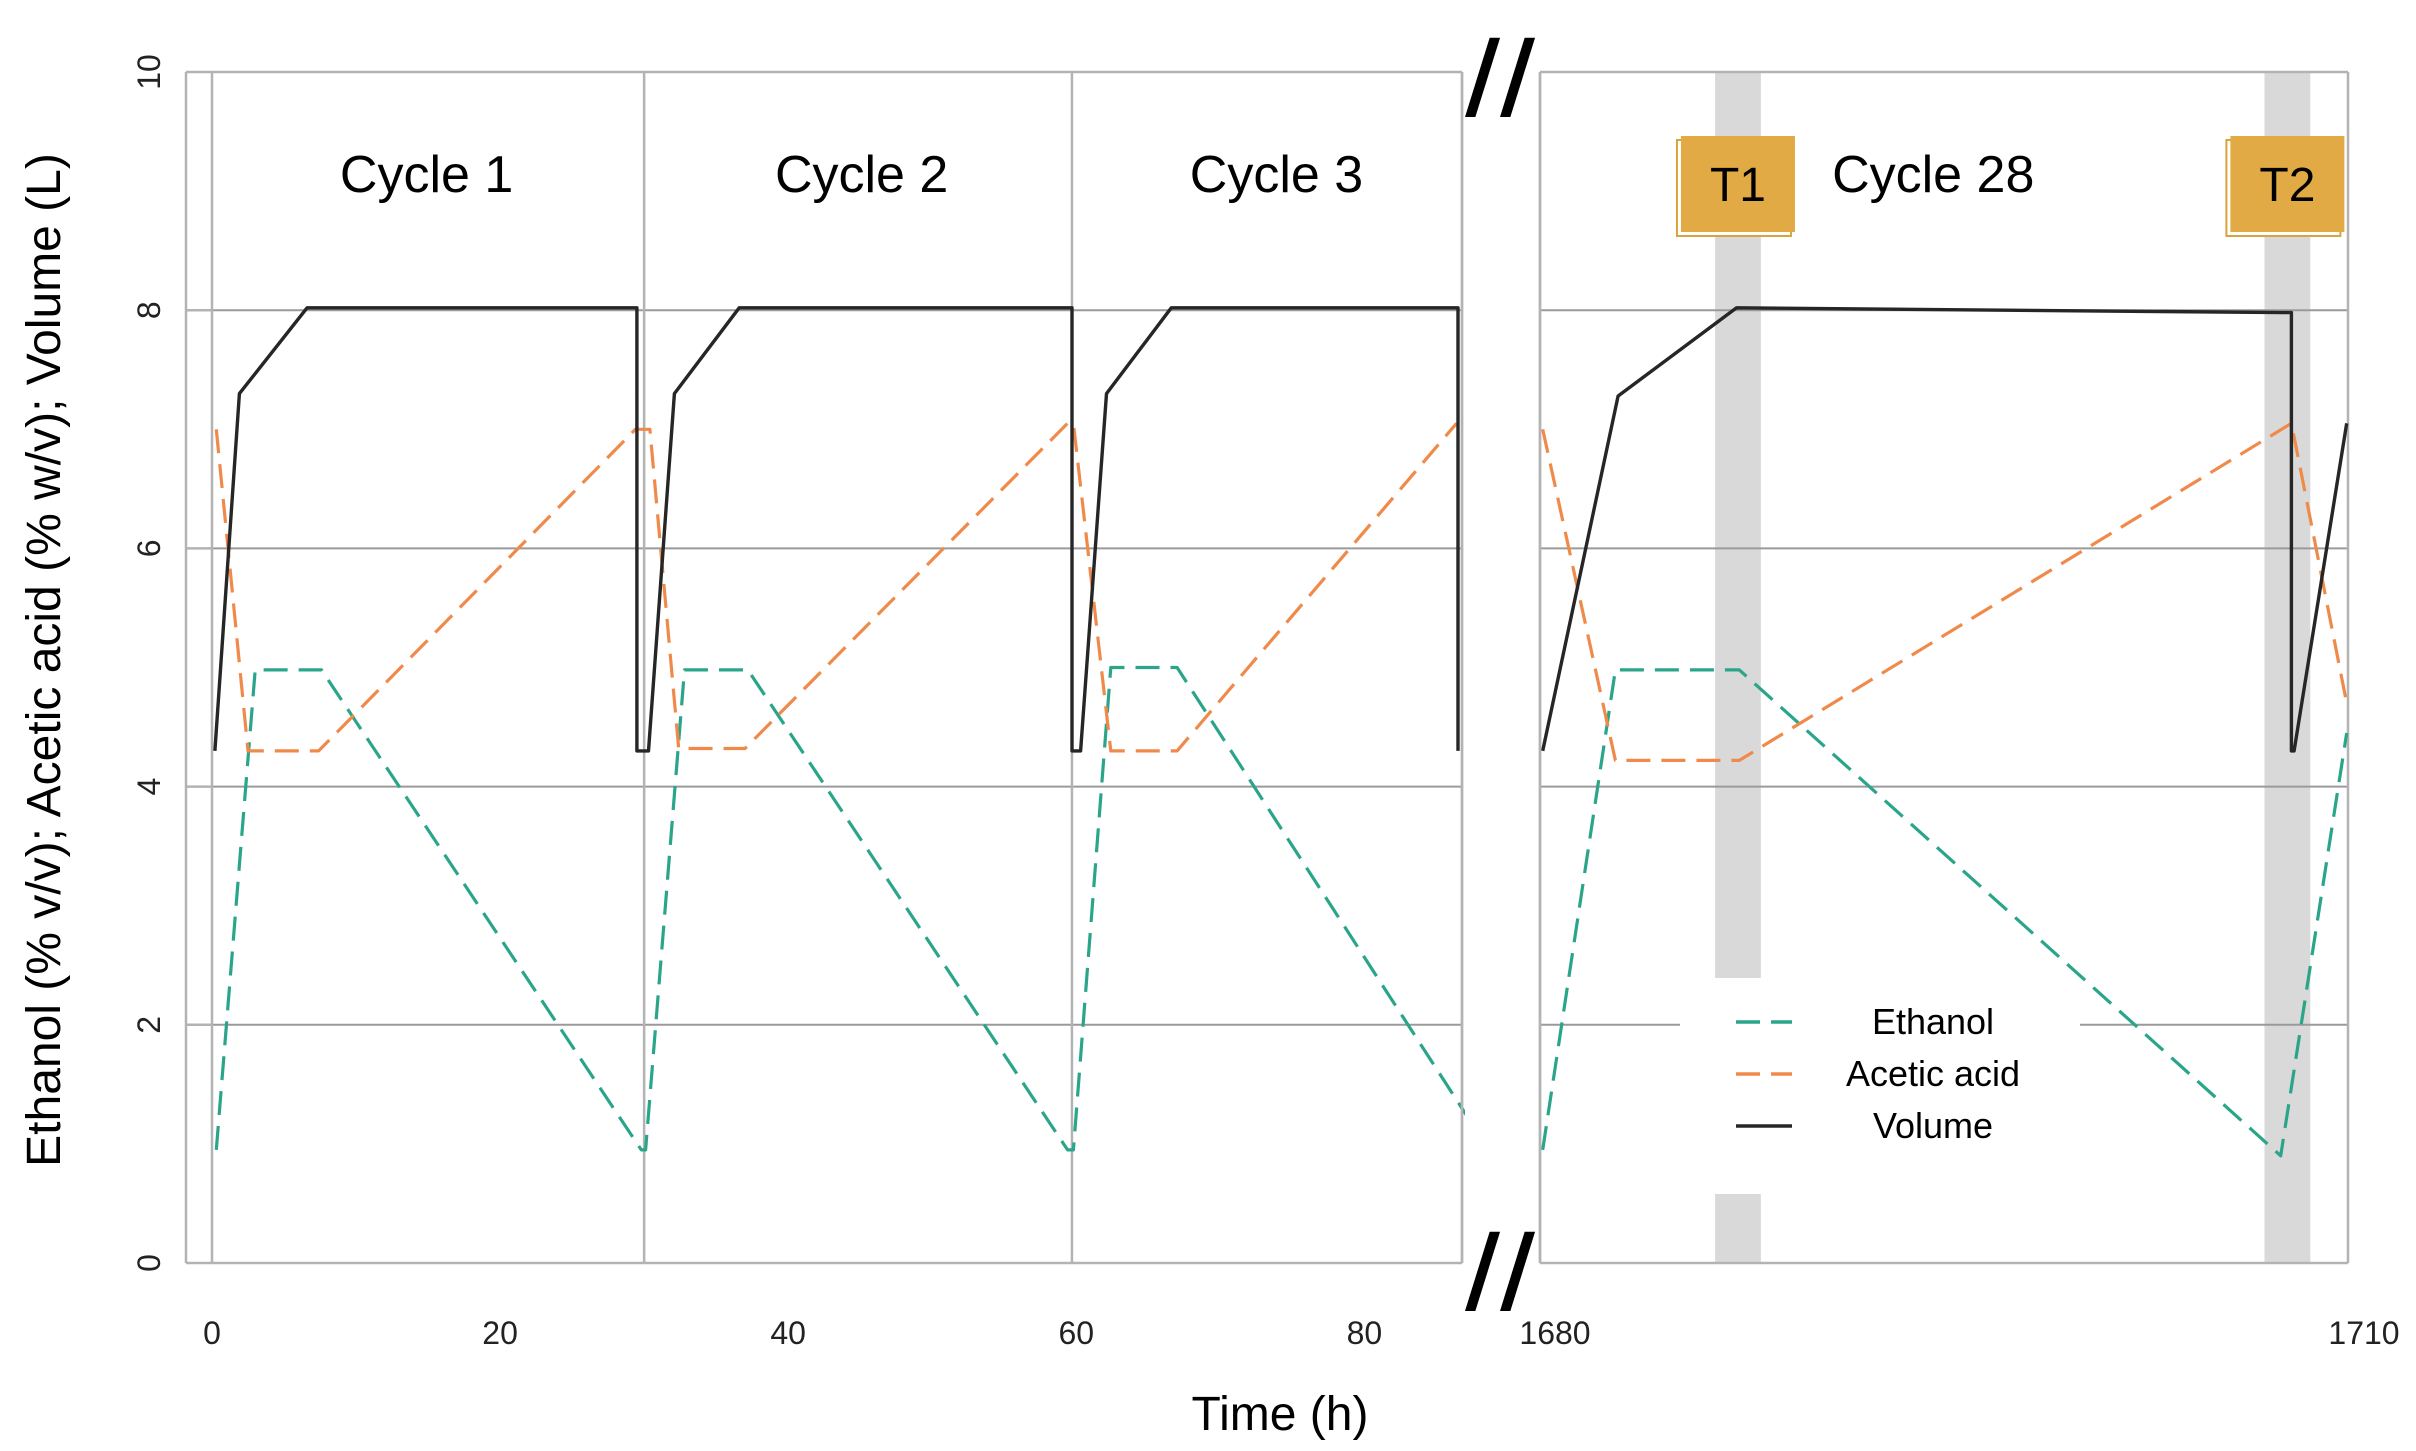  I want to click on axis-break-mark-bottom: //, so click(1500, 1269).